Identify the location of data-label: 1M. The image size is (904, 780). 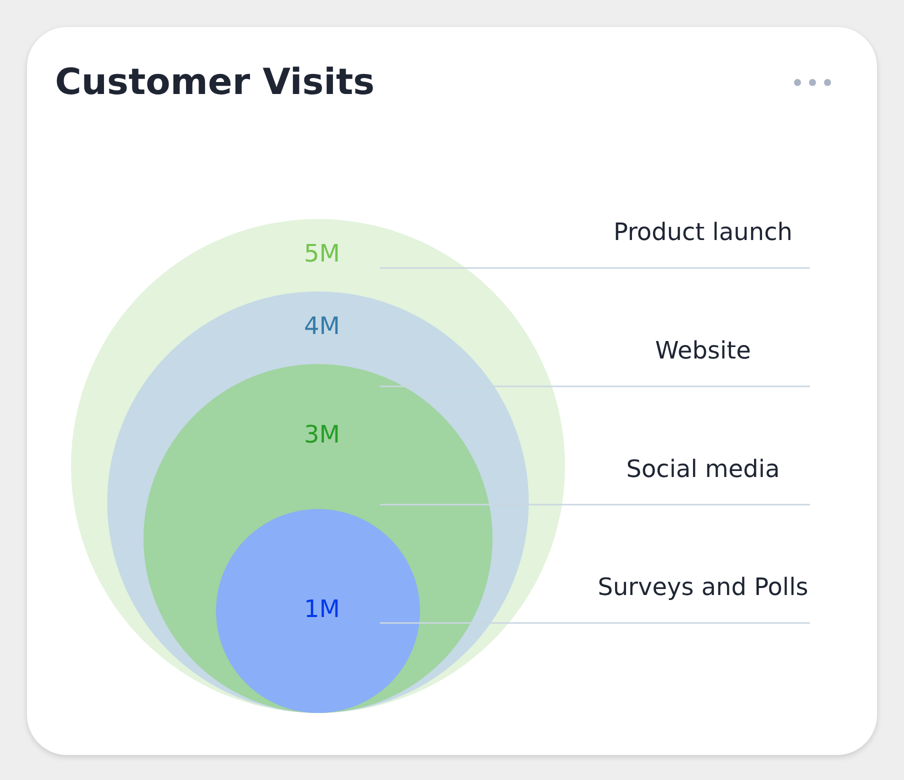
(322, 609).